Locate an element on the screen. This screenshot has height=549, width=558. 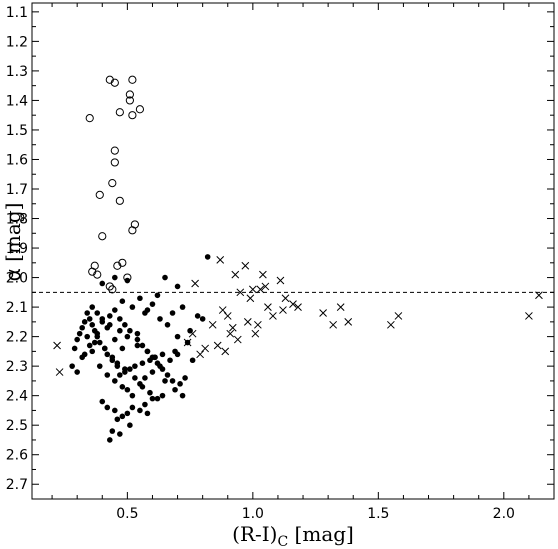
y-tick-label: 1.5 is located at coordinates (17, 131).